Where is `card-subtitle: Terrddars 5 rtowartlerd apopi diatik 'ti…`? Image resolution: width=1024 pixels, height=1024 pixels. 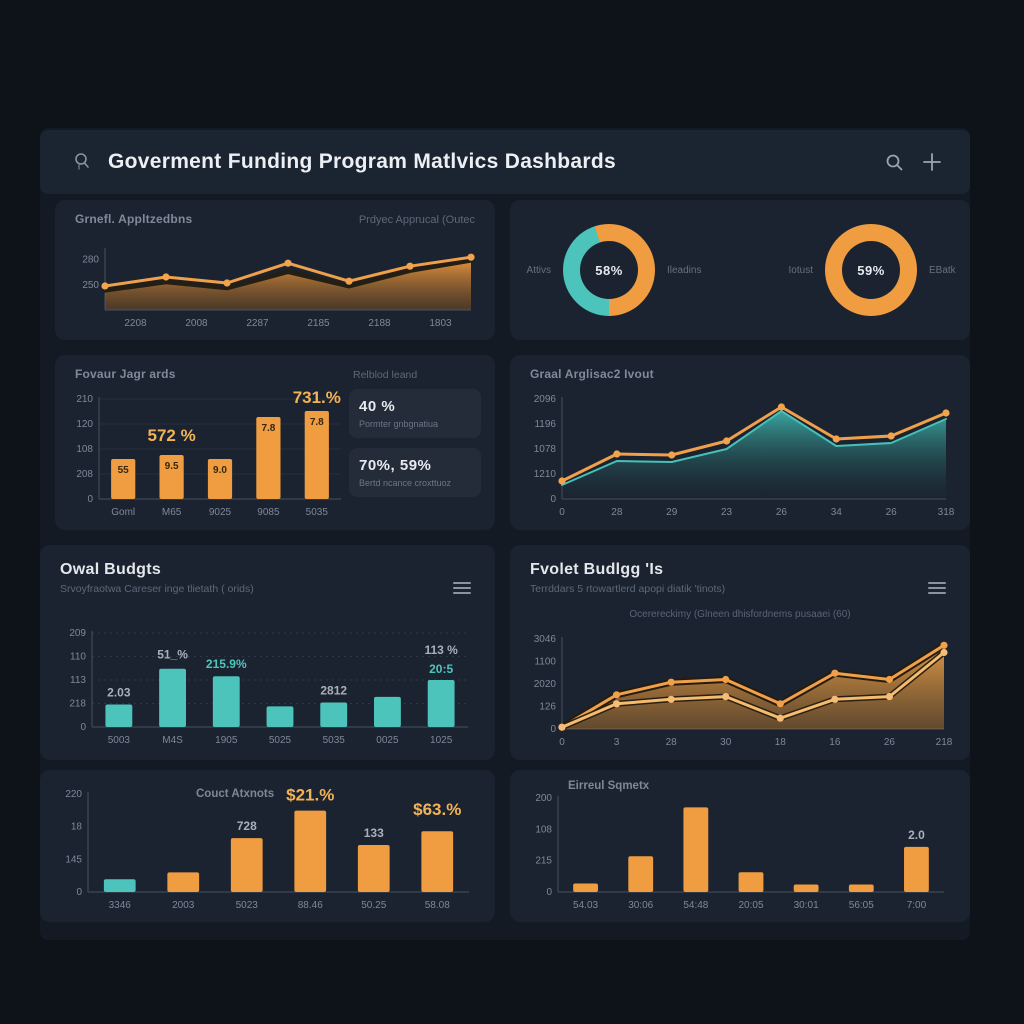 card-subtitle: Terrddars 5 rtowartlerd apopi diatik 'ti… is located at coordinates (628, 589).